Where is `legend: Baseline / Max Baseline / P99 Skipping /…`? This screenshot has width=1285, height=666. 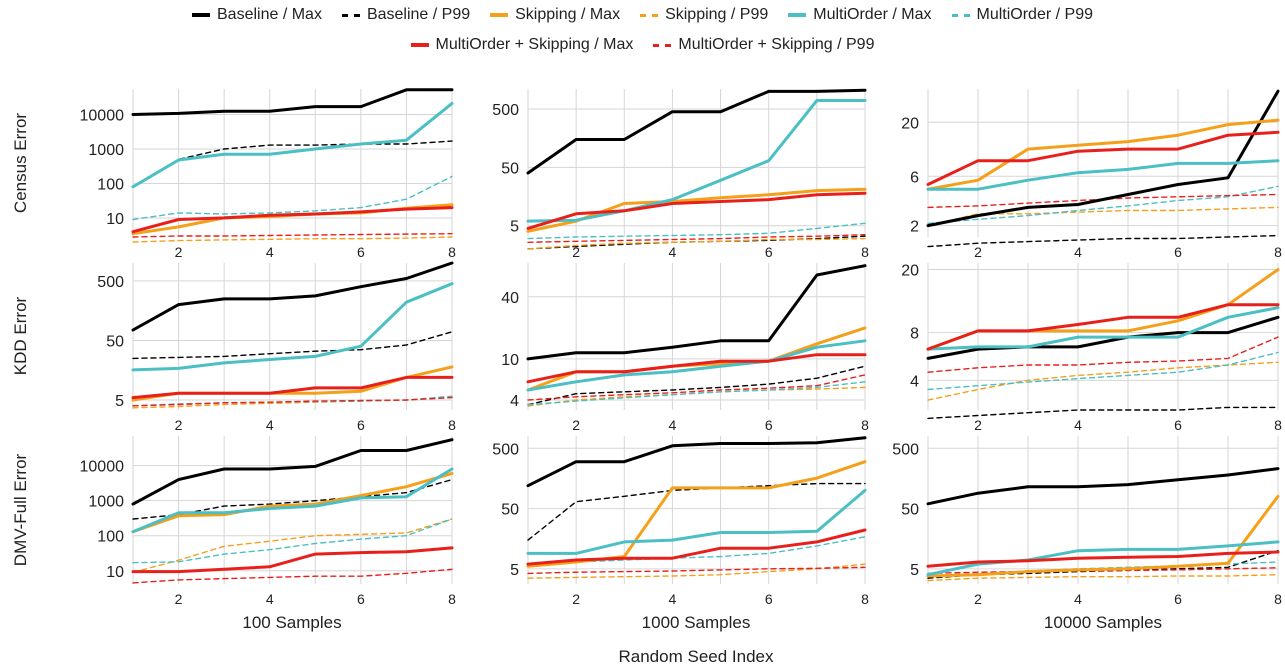 legend: Baseline / Max Baseline / P99 Skipping /… is located at coordinates (642, 31).